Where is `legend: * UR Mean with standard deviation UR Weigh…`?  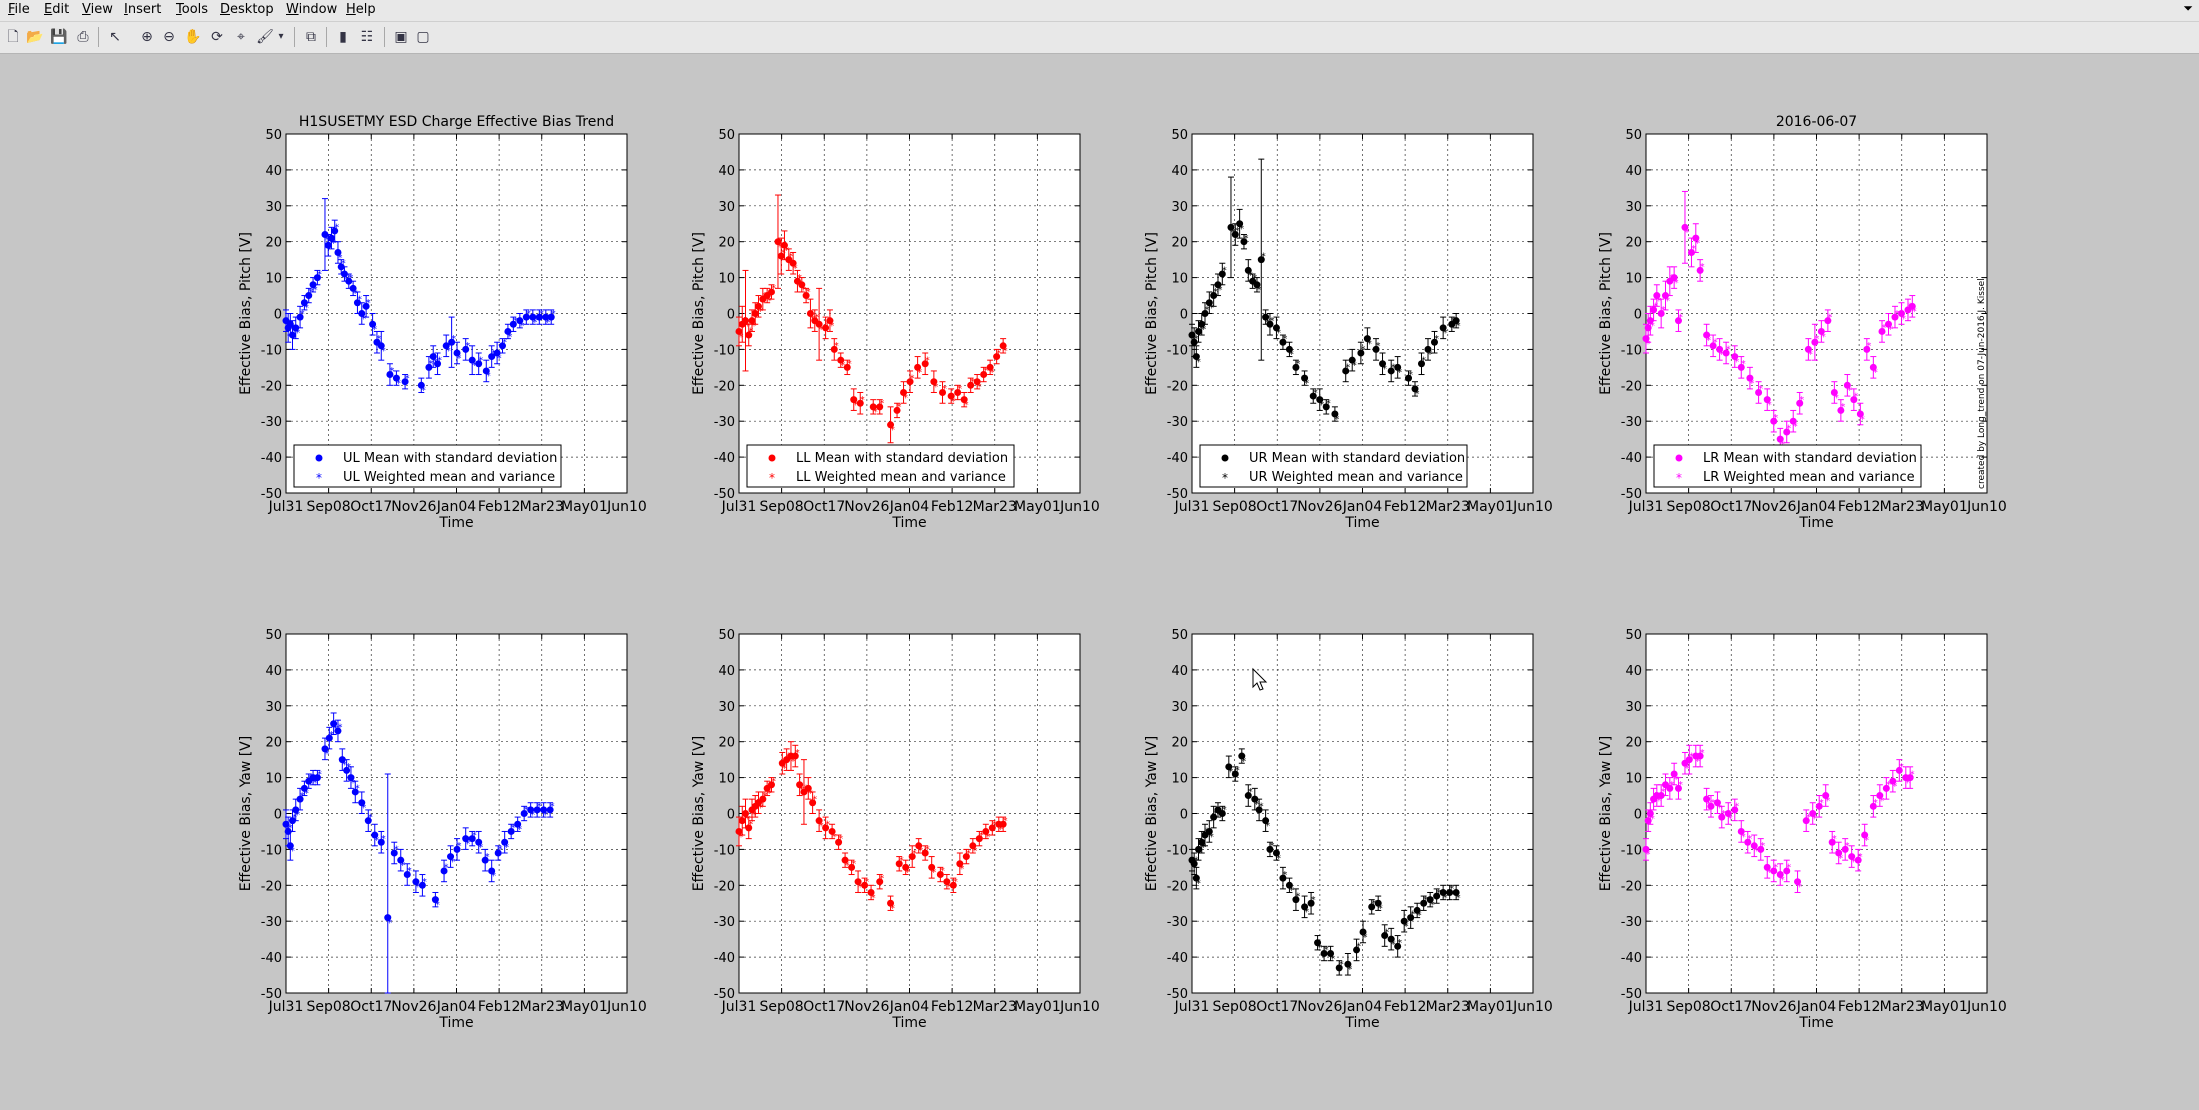 legend: * UR Mean with standard deviation UR Weigh… is located at coordinates (1333, 466).